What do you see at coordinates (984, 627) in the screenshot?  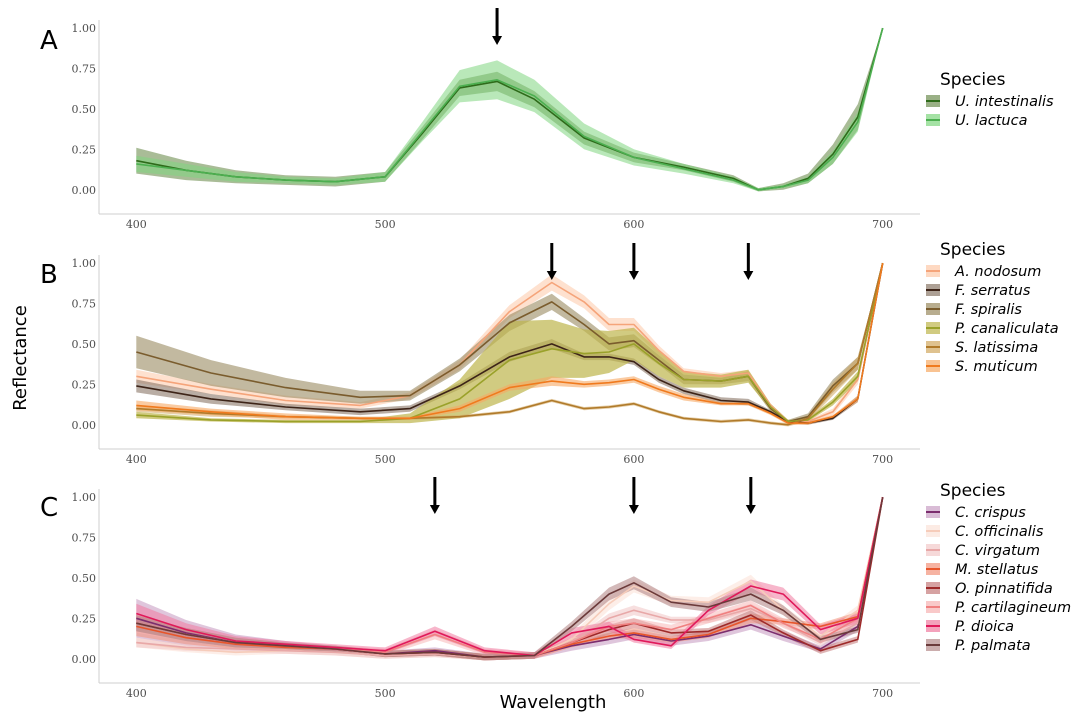 I see `legend-entry-label: P. dioica` at bounding box center [984, 627].